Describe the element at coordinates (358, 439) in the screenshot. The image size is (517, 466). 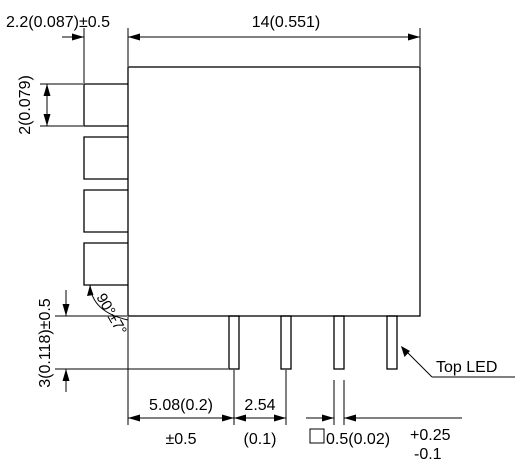
I see `pin-size-label: 0.5(0.02)` at that location.